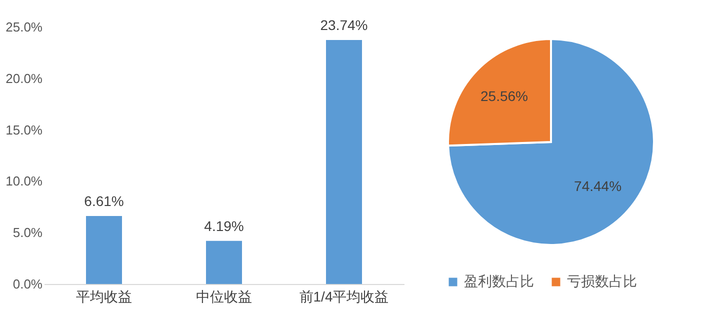 This screenshot has width=703, height=329. Describe the element at coordinates (27, 284) in the screenshot. I see `y-tick-label: 0.0%` at that location.